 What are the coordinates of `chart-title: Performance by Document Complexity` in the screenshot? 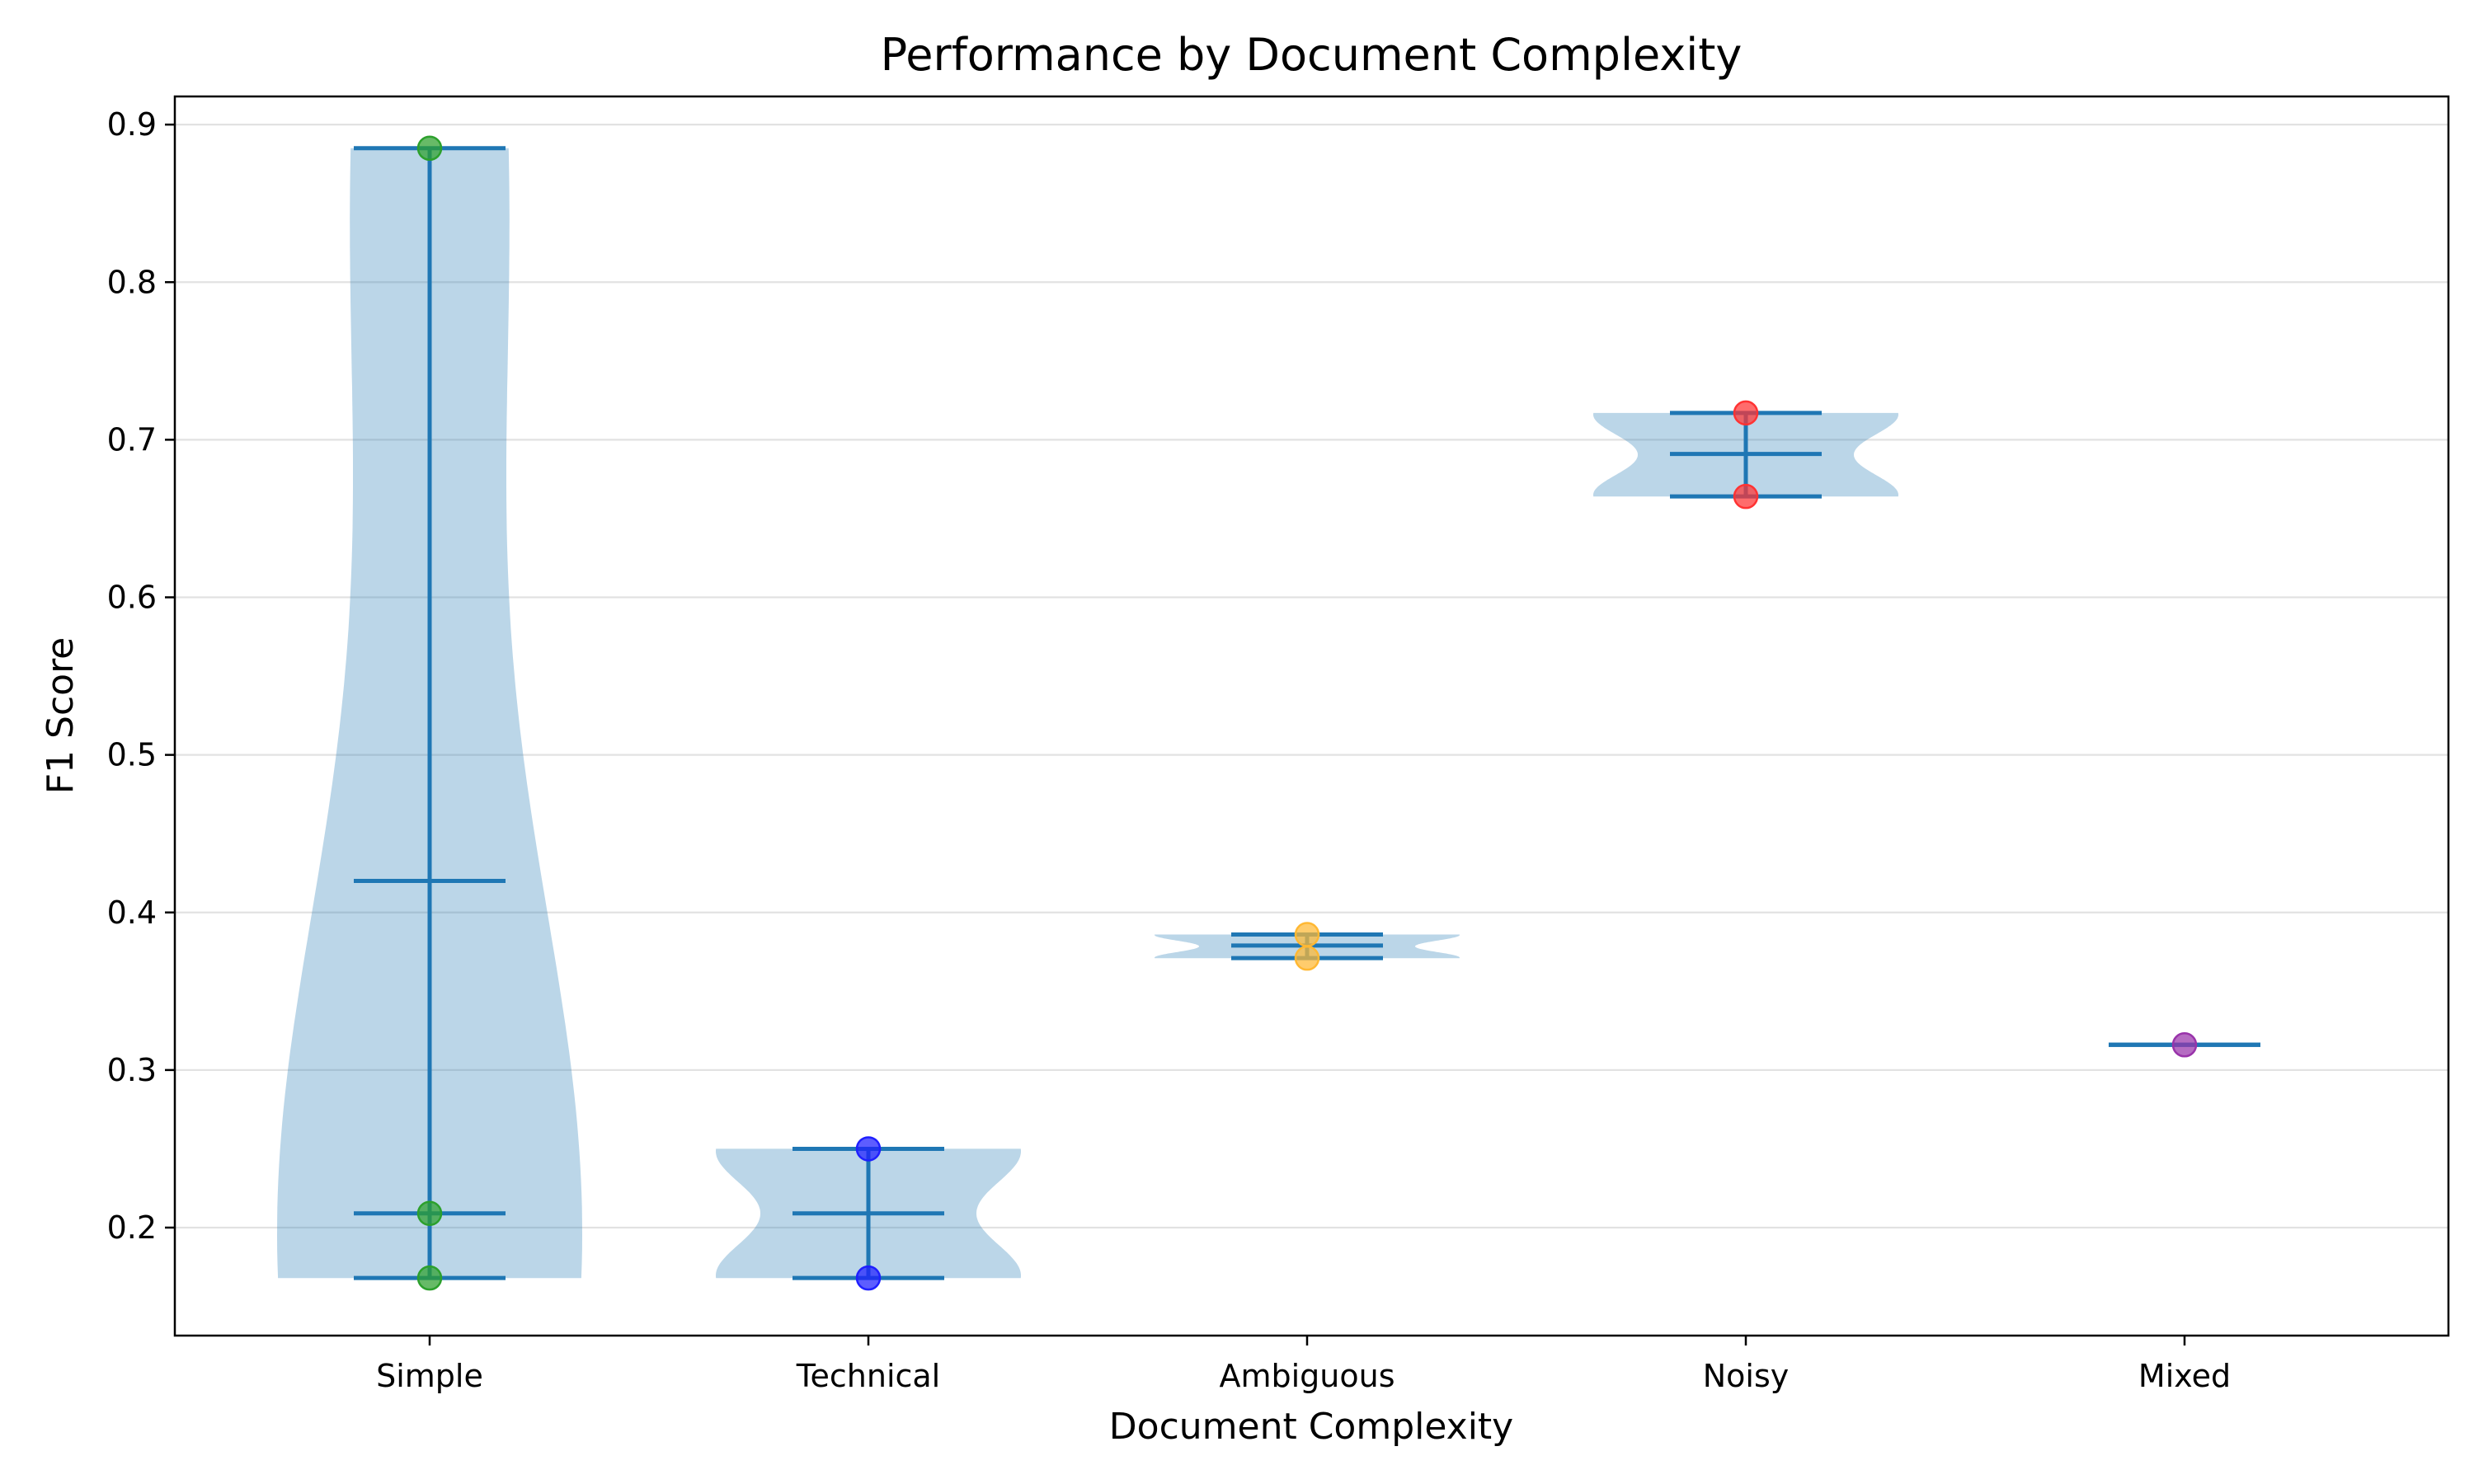 It's located at (1312, 55).